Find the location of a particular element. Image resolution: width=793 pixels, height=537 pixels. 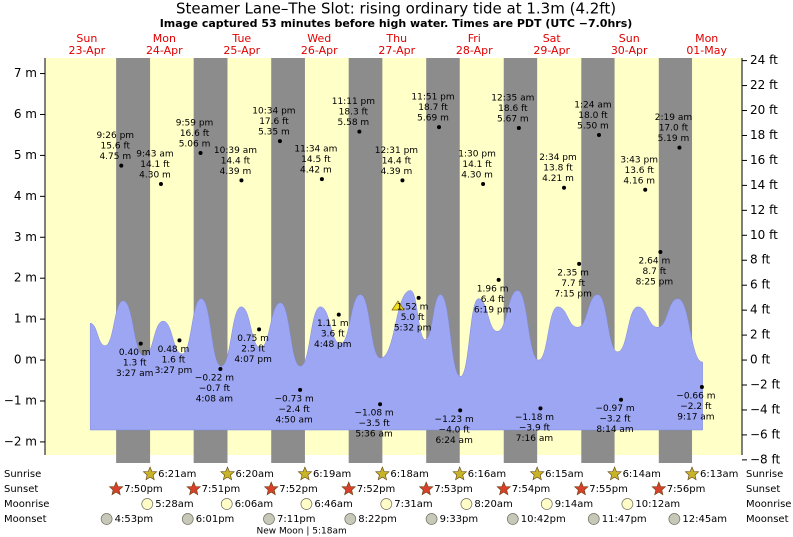

extreme-label: 8:25 pm is located at coordinates (655, 282).